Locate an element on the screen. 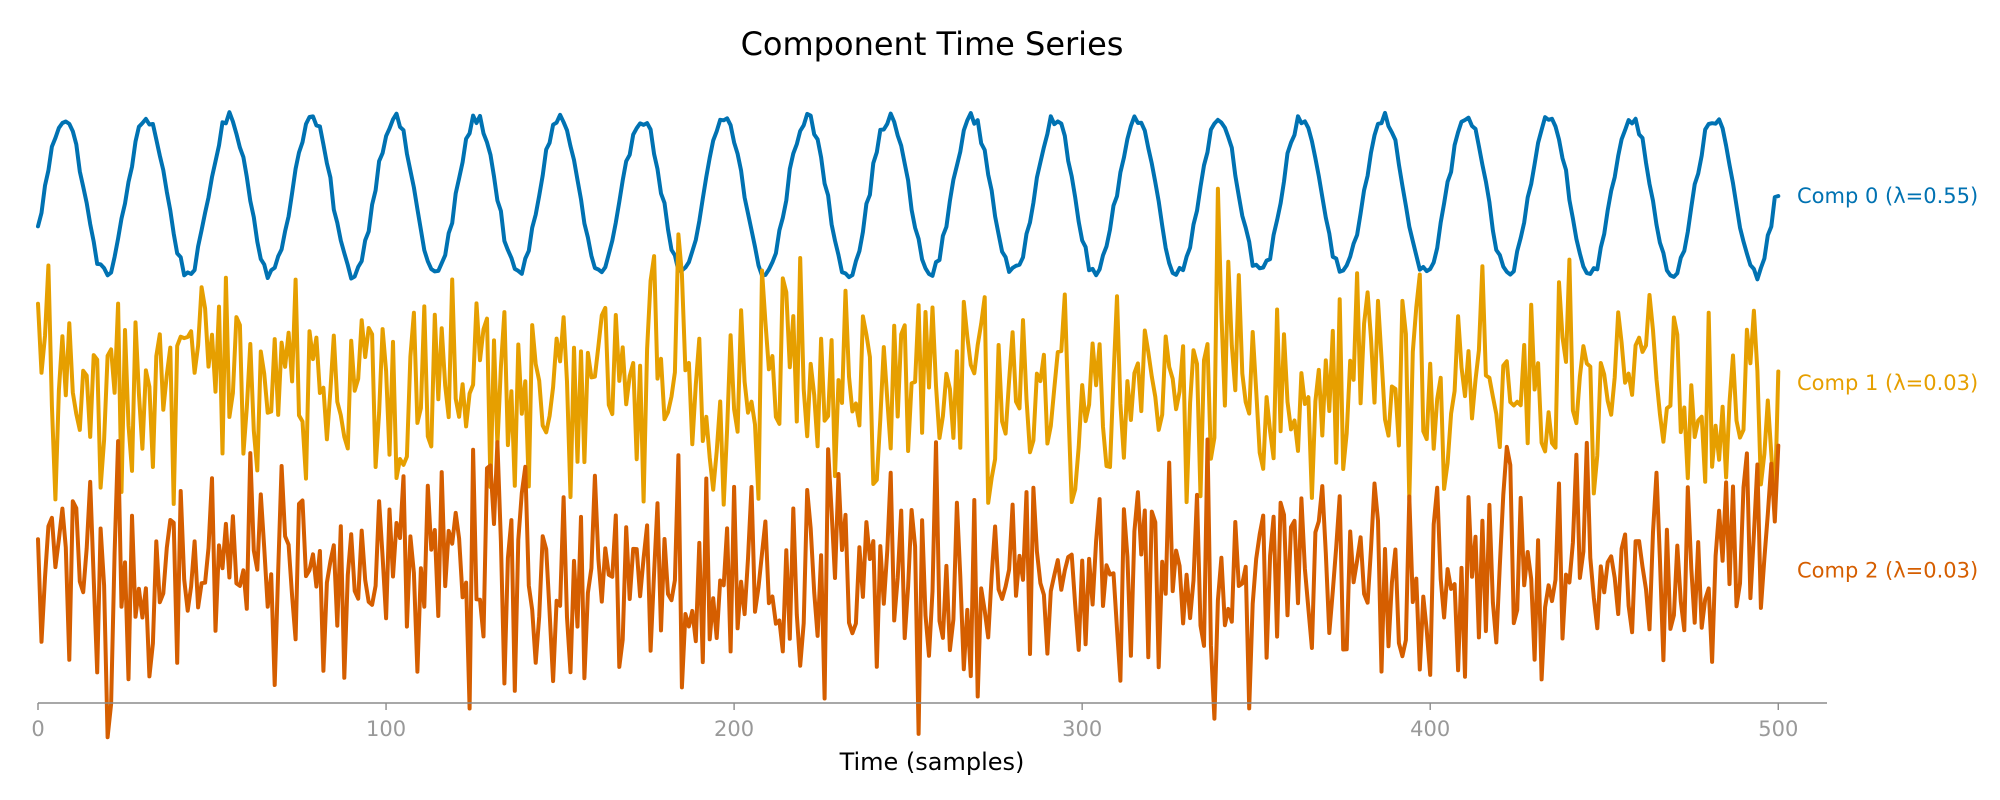  x-tick-label: 300 is located at coordinates (1082, 729).